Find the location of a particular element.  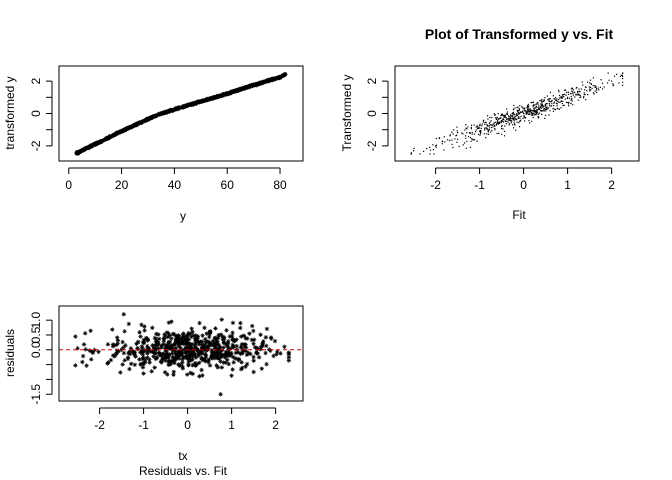

y-tick-label: 0.0 is located at coordinates (36, 349).